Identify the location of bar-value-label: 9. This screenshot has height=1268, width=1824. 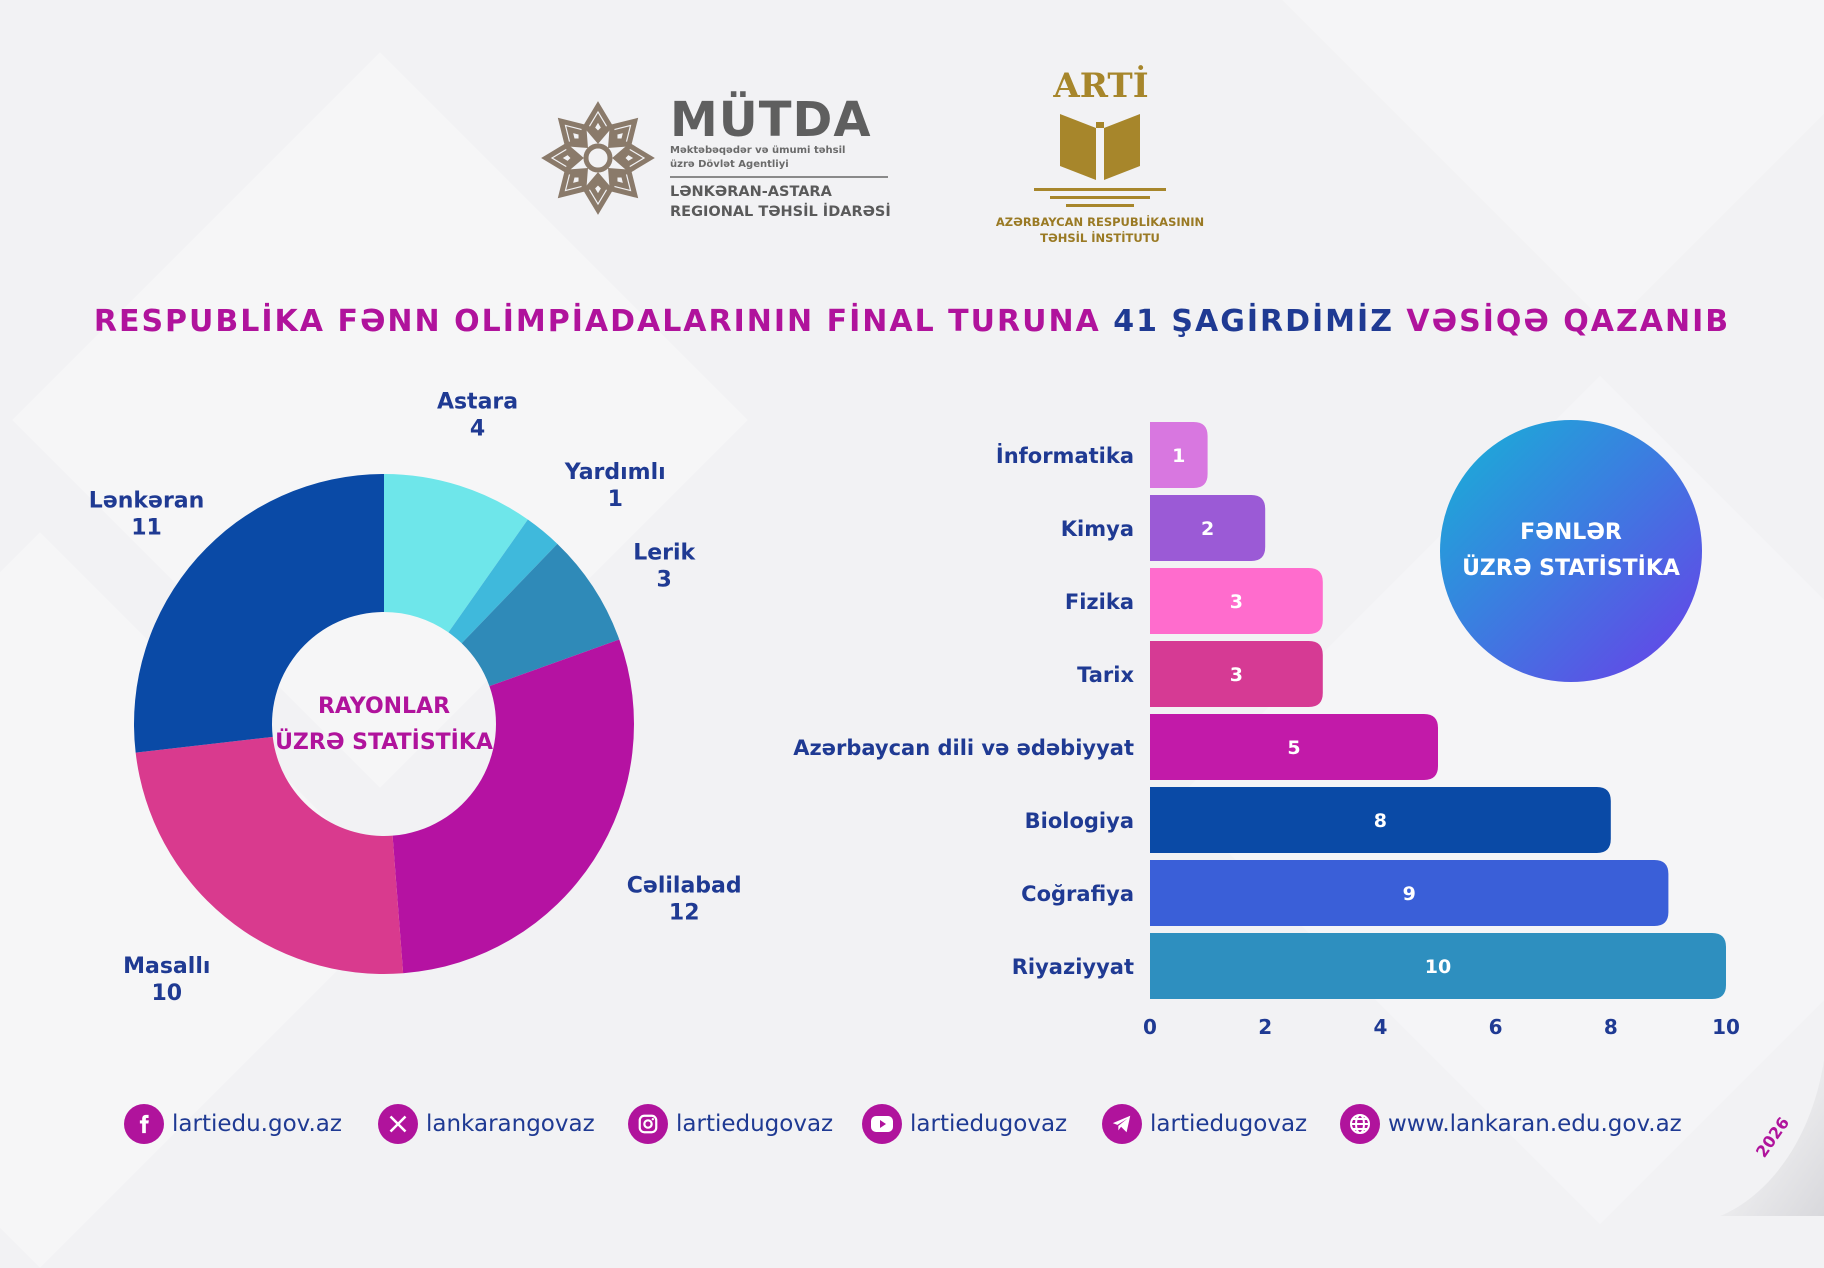
(1409, 894).